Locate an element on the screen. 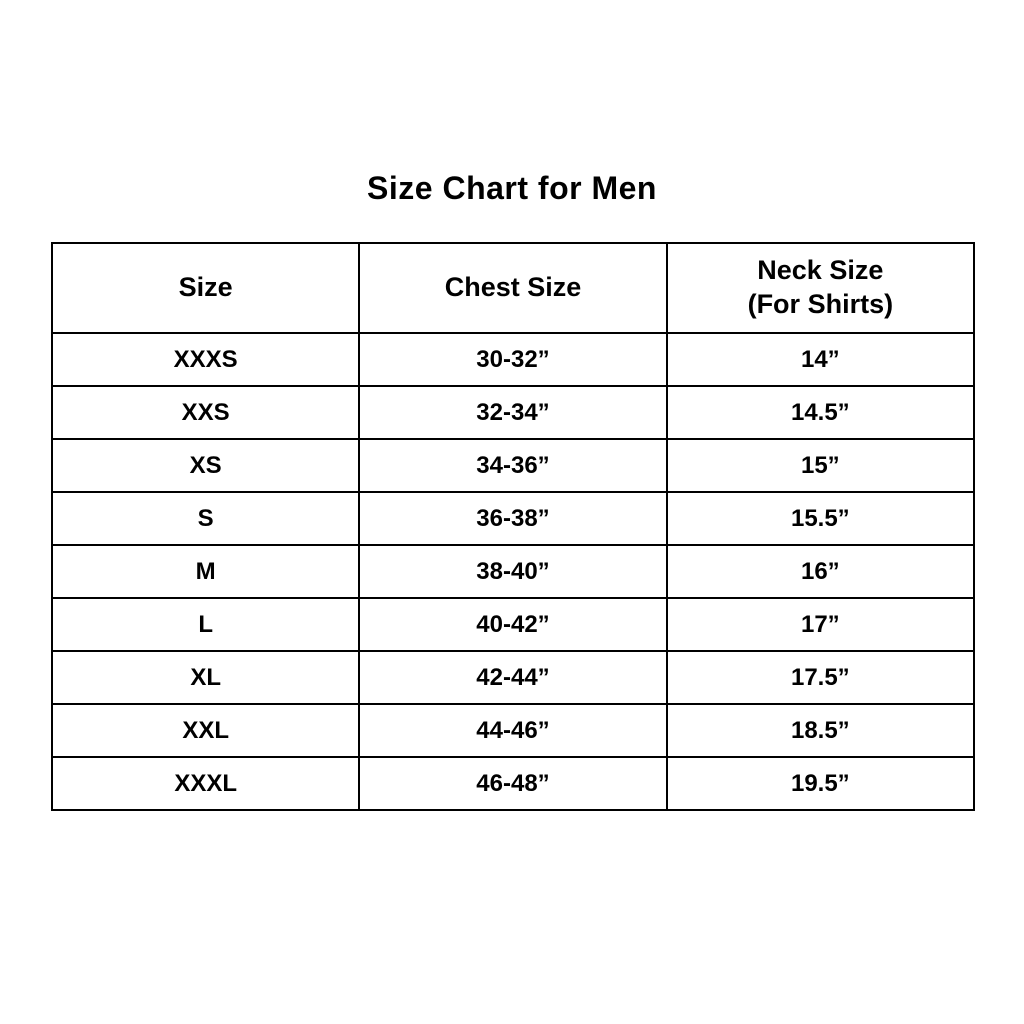 Image resolution: width=1024 pixels, height=1024 pixels. cell-chest: 32-34” is located at coordinates (513, 412).